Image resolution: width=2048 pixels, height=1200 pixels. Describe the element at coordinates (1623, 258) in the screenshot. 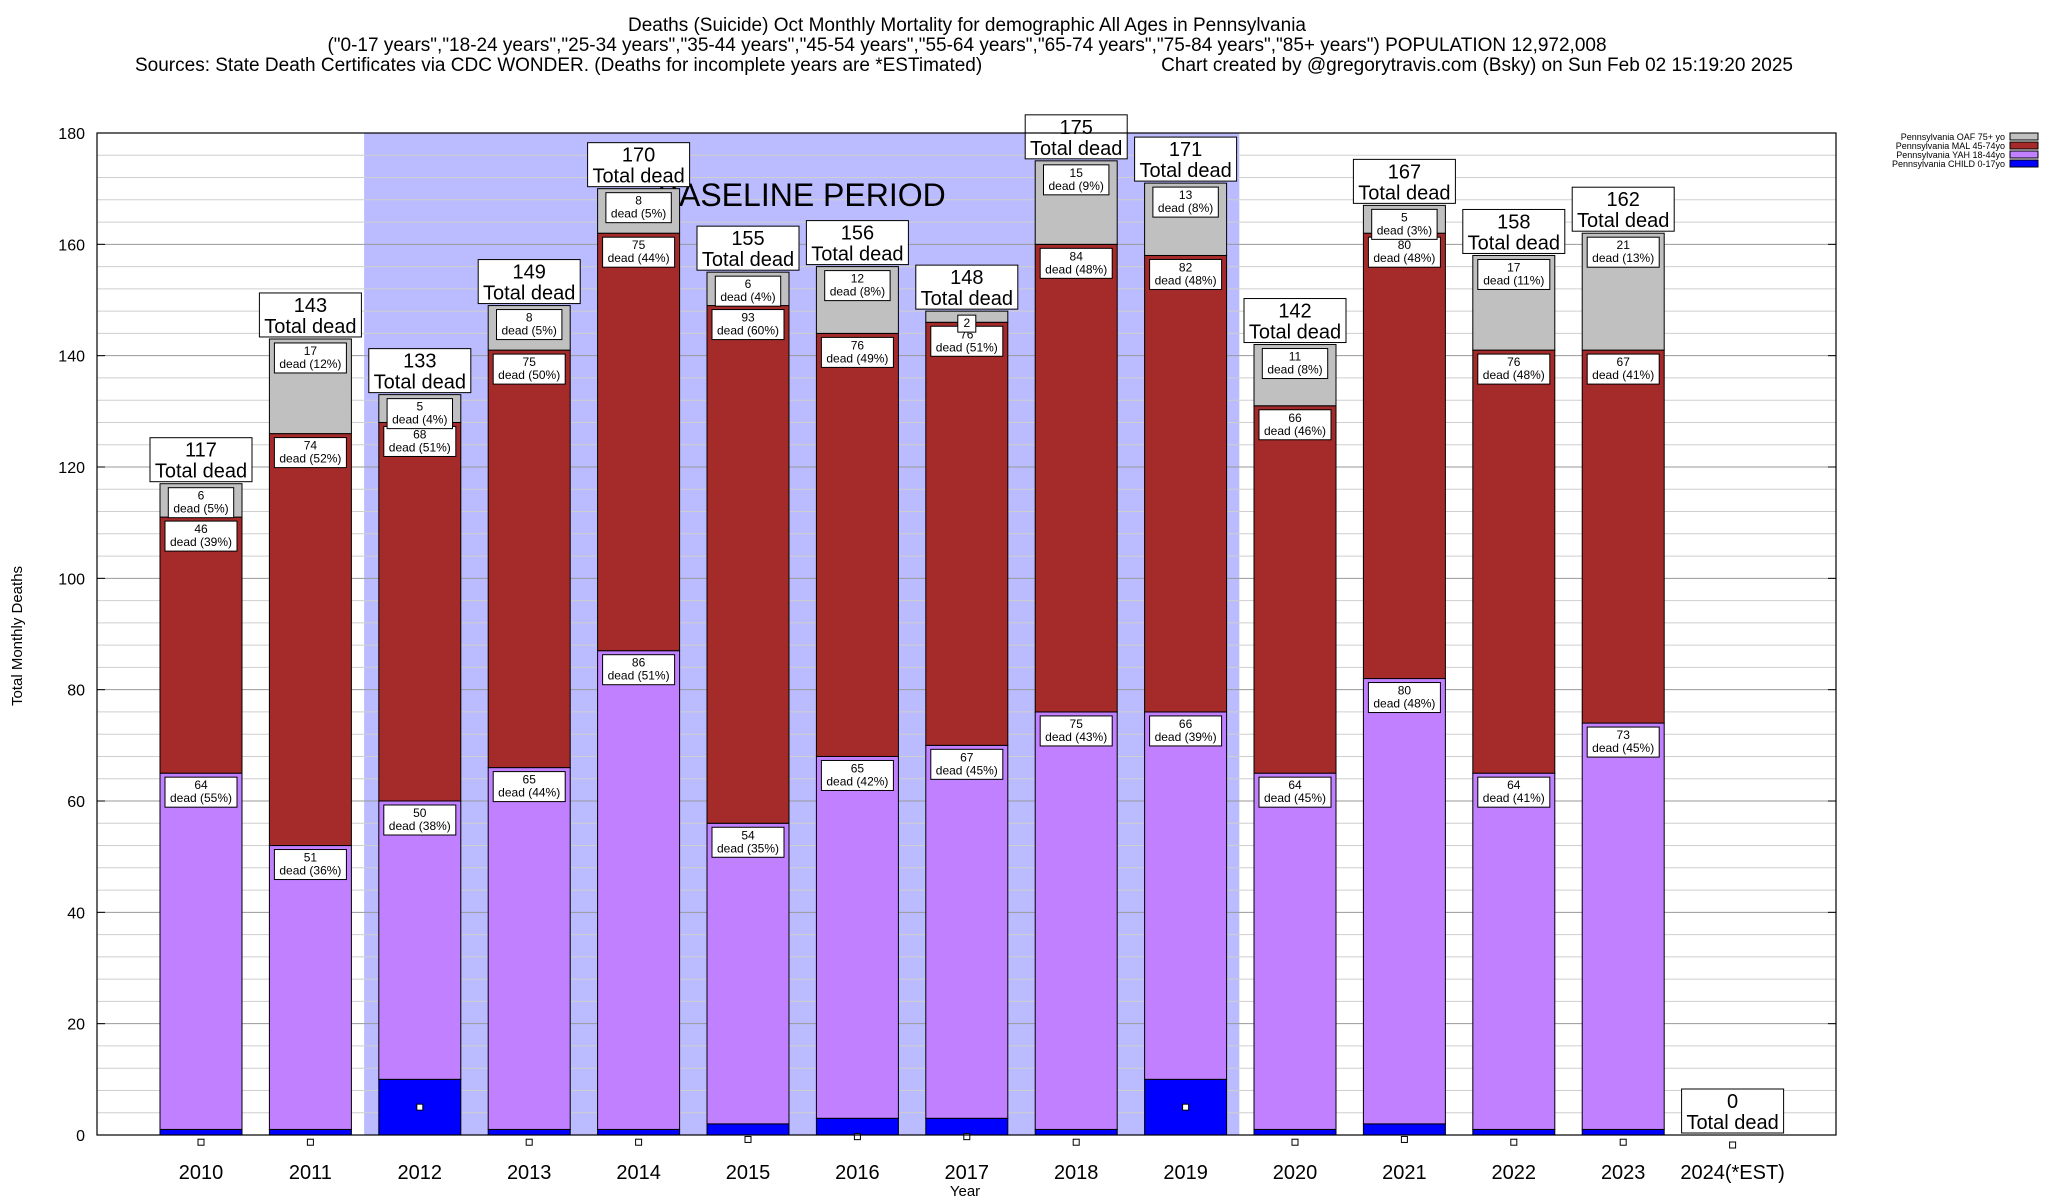

I see `segment-label-text: dead (13%)` at that location.